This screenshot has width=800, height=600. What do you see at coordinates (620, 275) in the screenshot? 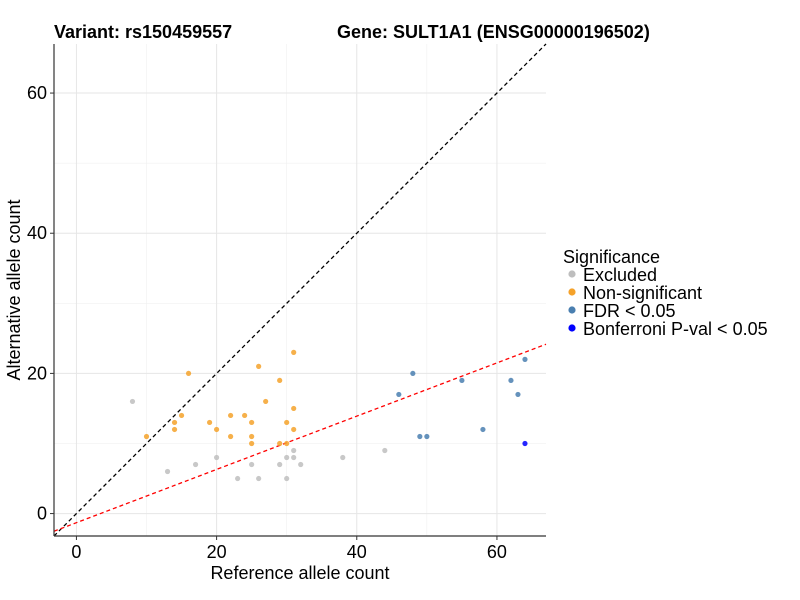
I see `legend-label-excluded: Excluded` at bounding box center [620, 275].